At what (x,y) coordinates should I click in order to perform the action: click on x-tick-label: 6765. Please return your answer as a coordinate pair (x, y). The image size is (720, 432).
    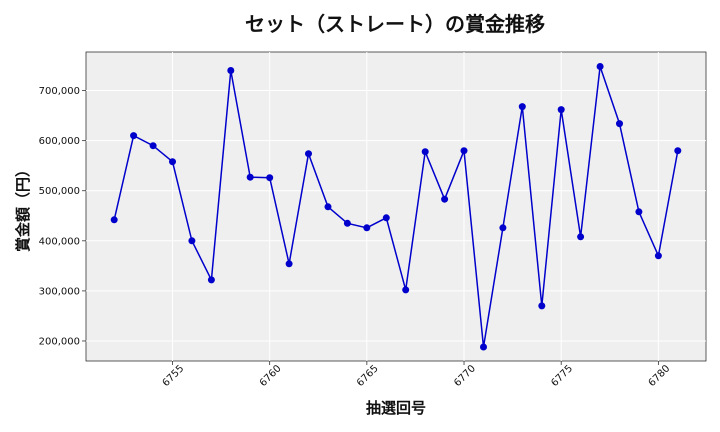
    Looking at the image, I should click on (368, 376).